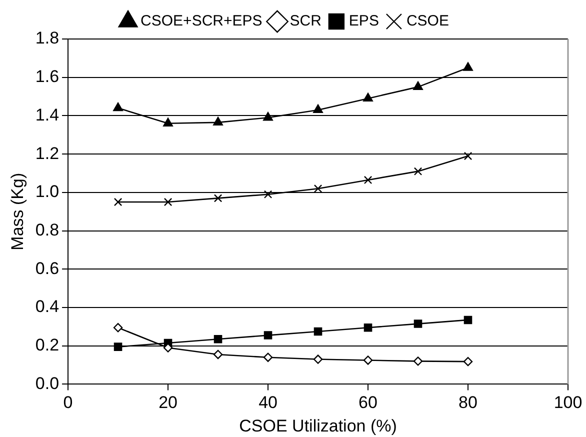 The height and width of the screenshot is (437, 586). What do you see at coordinates (468, 402) in the screenshot?
I see `x-tick-label: 80` at bounding box center [468, 402].